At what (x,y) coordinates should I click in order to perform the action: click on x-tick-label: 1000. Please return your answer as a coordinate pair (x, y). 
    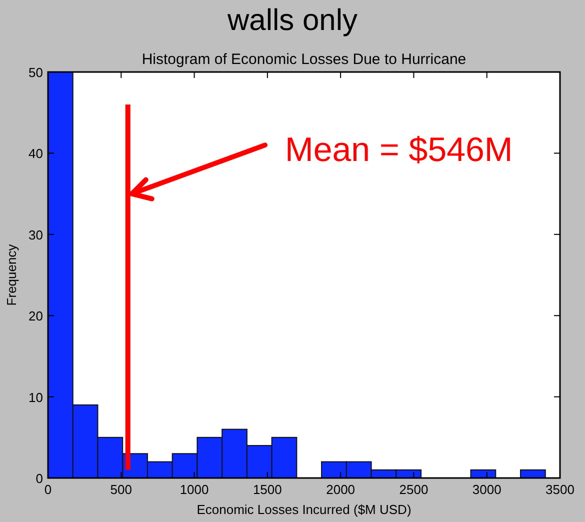
    Looking at the image, I should click on (194, 489).